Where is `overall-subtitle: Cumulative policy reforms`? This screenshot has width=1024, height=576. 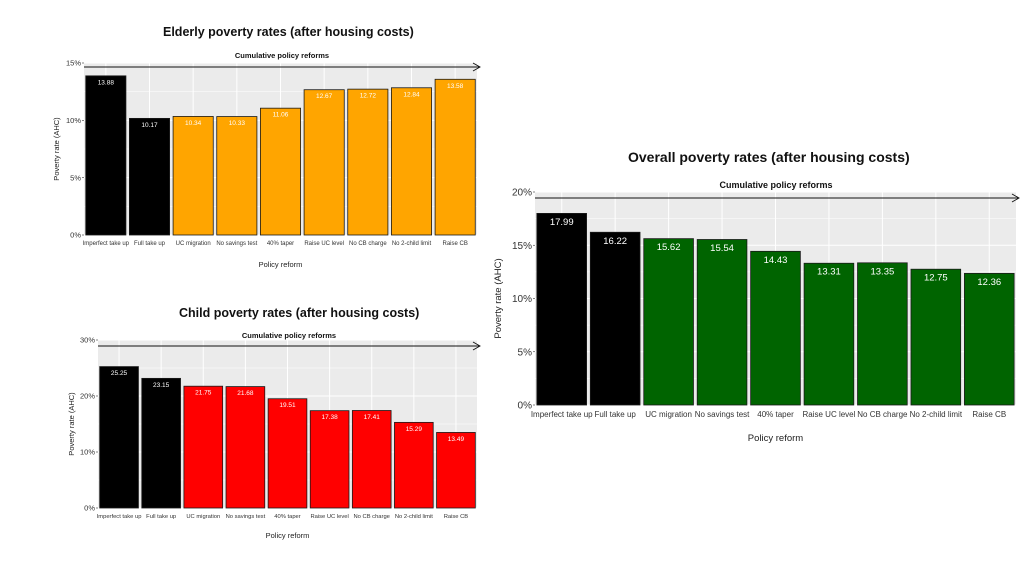
overall-subtitle: Cumulative policy reforms is located at coordinates (775, 185).